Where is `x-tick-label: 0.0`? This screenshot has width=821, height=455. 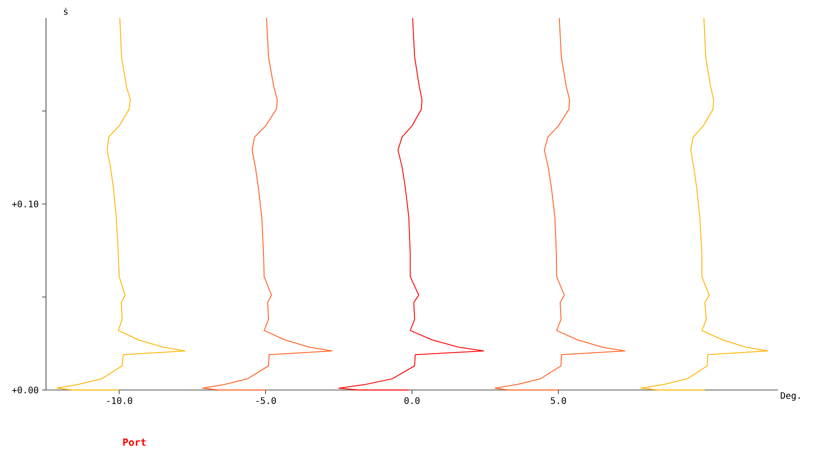
x-tick-label: 0.0 is located at coordinates (412, 400).